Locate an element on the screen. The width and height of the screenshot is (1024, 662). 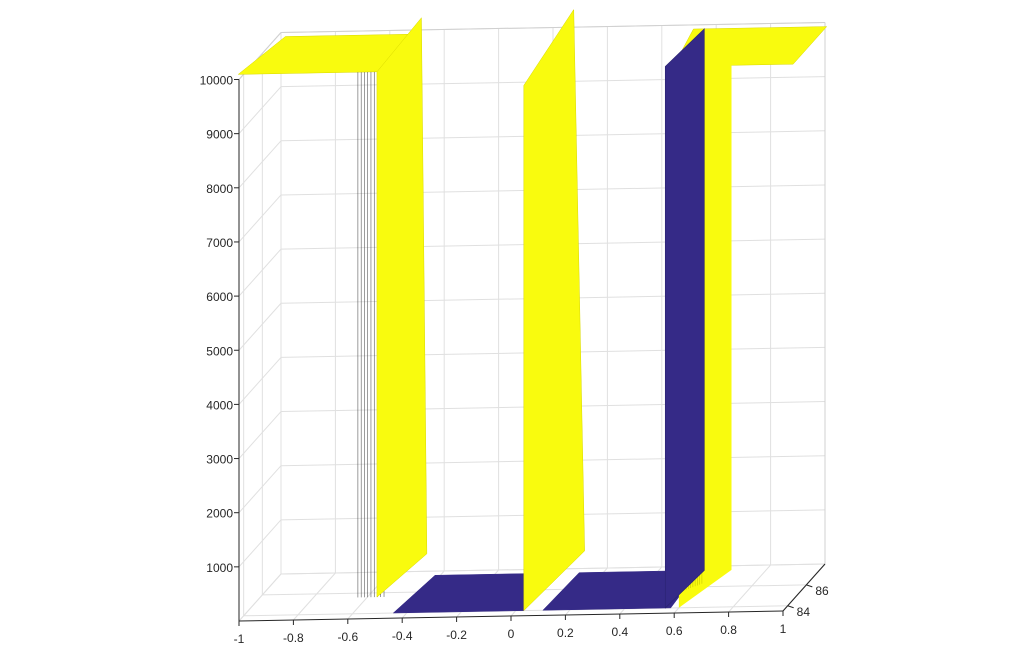
z-tick-label: 9000 is located at coordinates (219, 135).